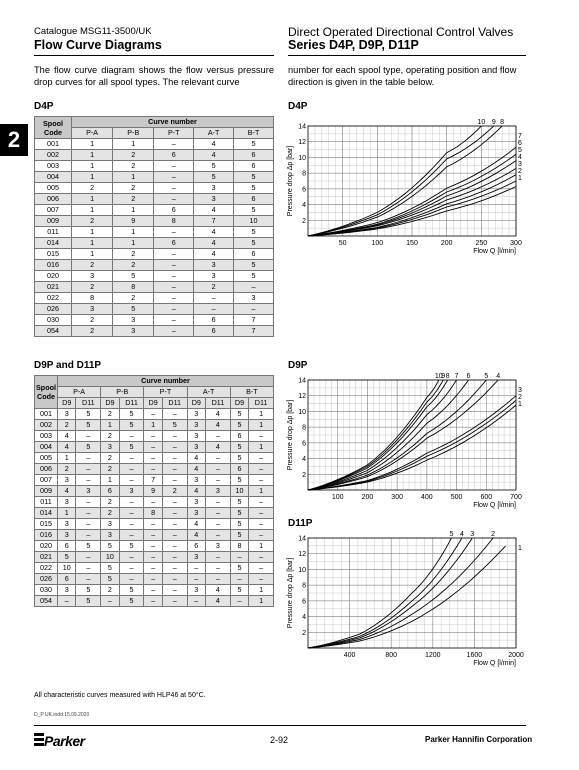  I want to click on parker-logo-mark-icon, so click(39, 741).